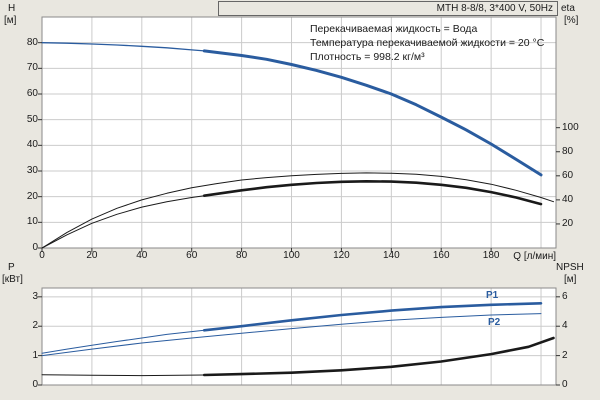  I want to click on y-right-tick-label: 6, so click(565, 296).